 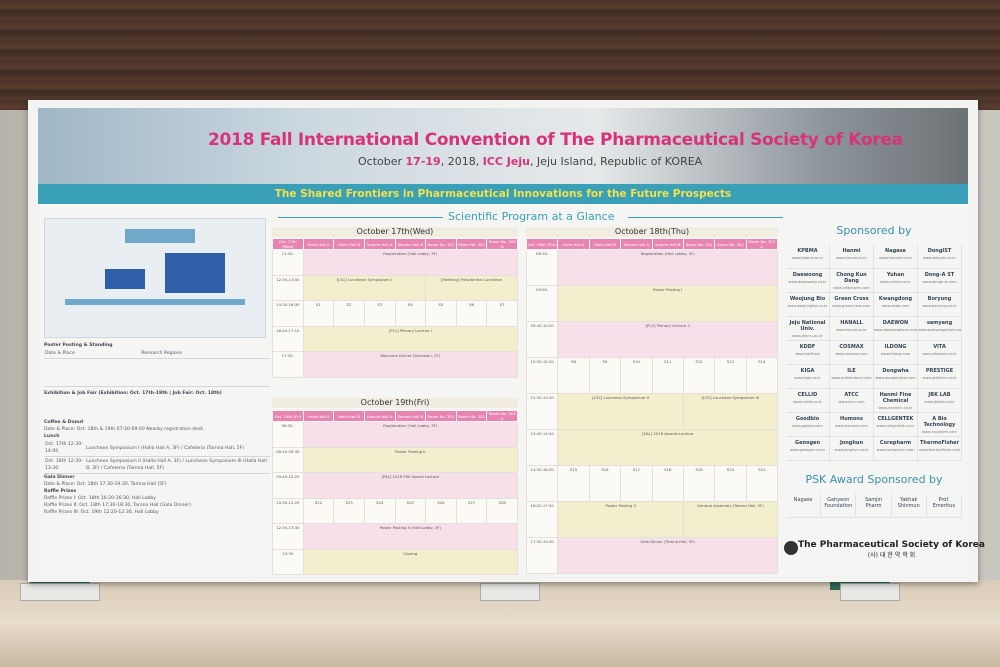 I want to click on session-cell: [PL1] Plenary Lecture I, so click(x=410, y=339).